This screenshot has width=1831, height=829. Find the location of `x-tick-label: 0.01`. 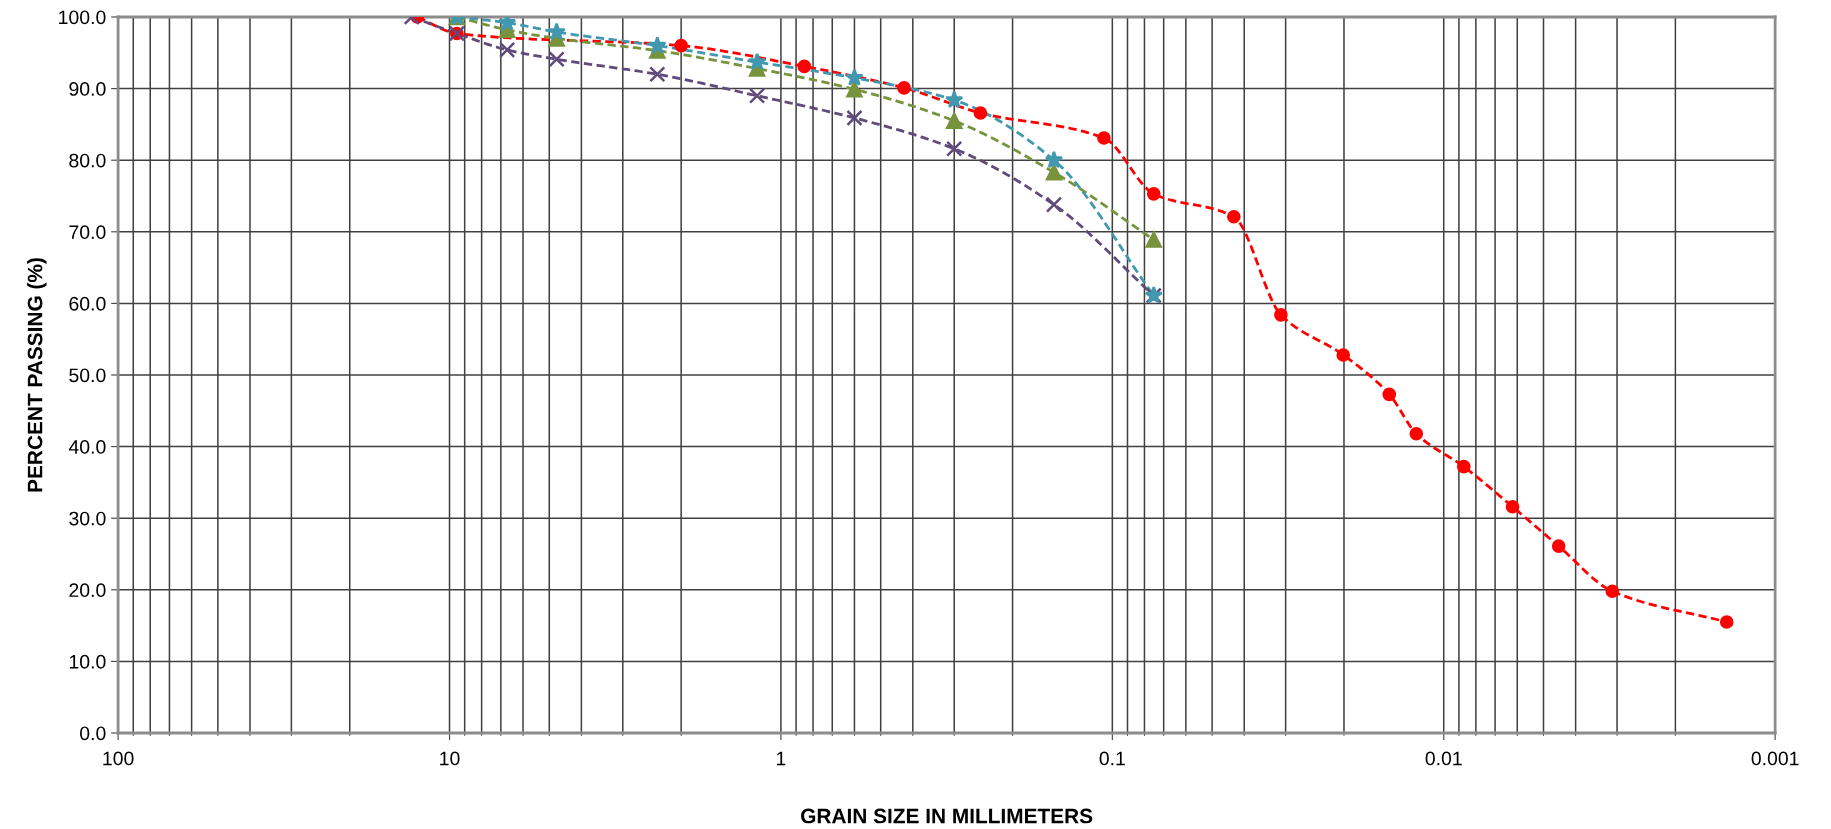

x-tick-label: 0.01 is located at coordinates (1443, 758).